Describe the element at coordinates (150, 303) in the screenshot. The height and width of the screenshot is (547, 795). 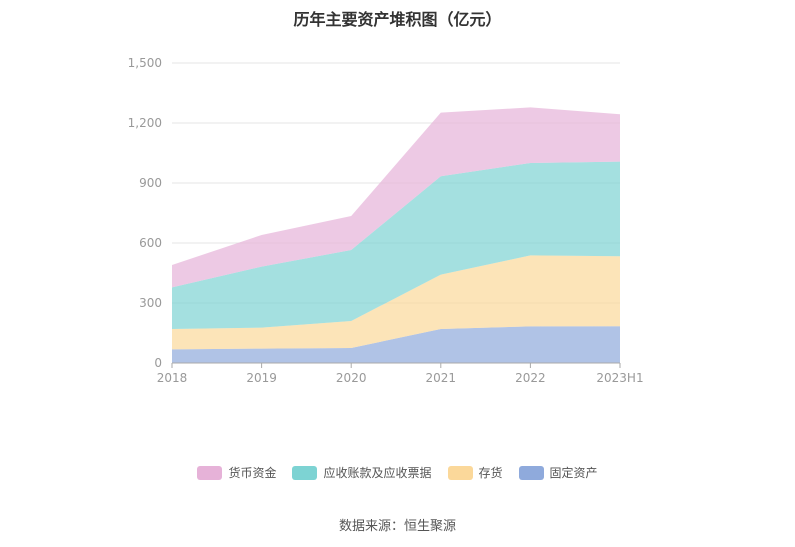
I see `y-tick-label: 300` at that location.